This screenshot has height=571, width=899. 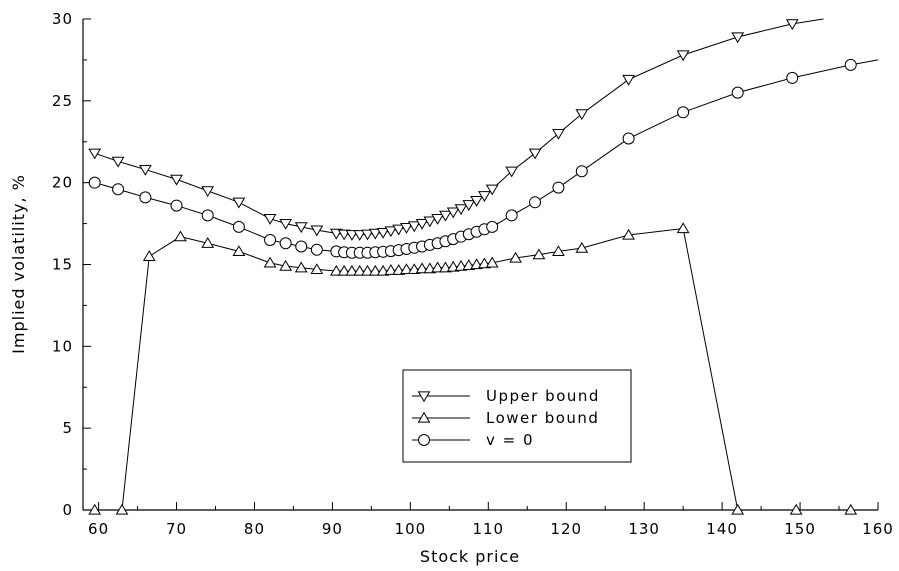 What do you see at coordinates (62, 101) in the screenshot?
I see `y-tick-label: 25` at bounding box center [62, 101].